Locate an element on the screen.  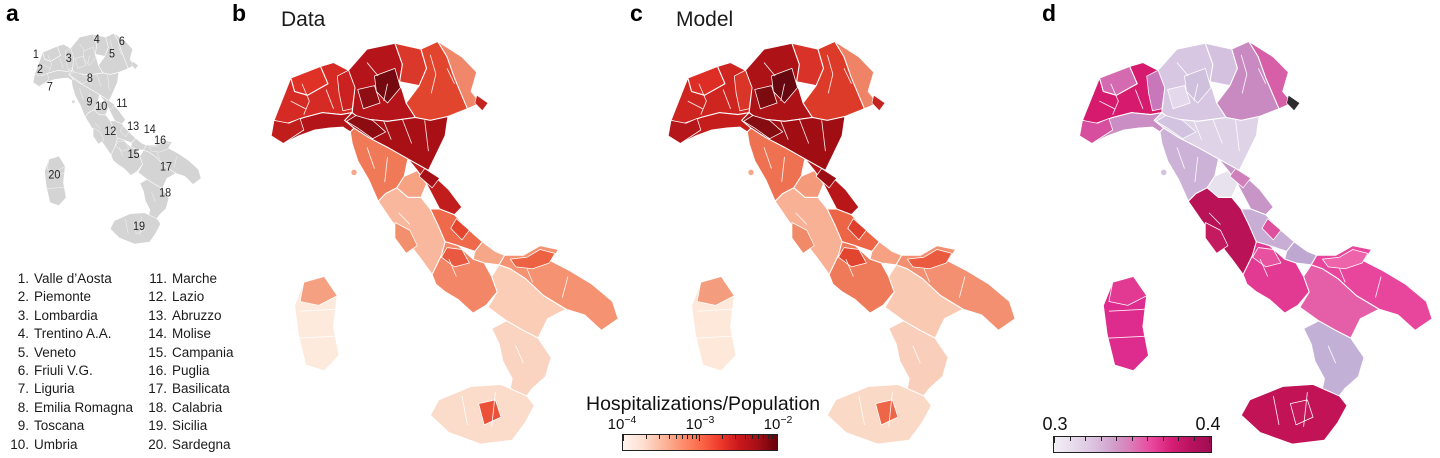
colorbar-tick-label-max: 10−2 is located at coordinates (778, 423).